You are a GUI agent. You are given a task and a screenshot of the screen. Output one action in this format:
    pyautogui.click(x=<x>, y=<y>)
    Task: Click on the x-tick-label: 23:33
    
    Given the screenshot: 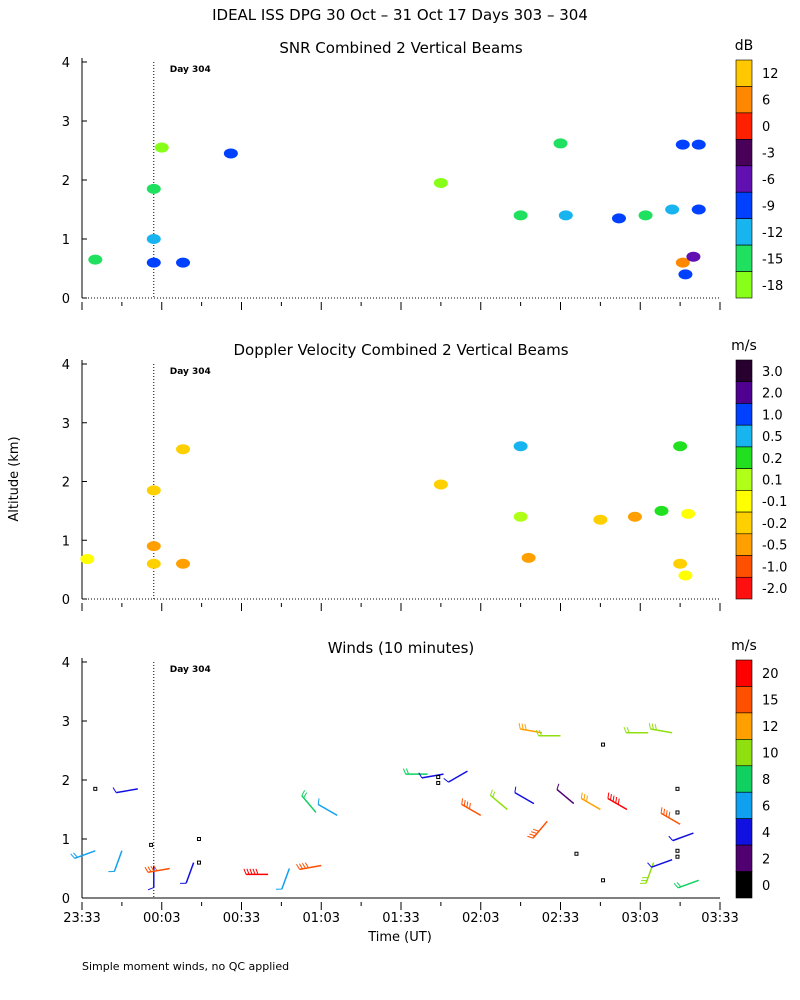 What is the action you would take?
    pyautogui.click(x=81, y=918)
    